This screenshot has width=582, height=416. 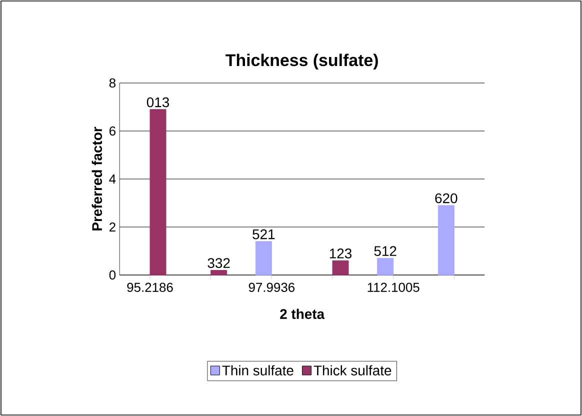 I want to click on x-axis-title: 2 theta, so click(x=302, y=314).